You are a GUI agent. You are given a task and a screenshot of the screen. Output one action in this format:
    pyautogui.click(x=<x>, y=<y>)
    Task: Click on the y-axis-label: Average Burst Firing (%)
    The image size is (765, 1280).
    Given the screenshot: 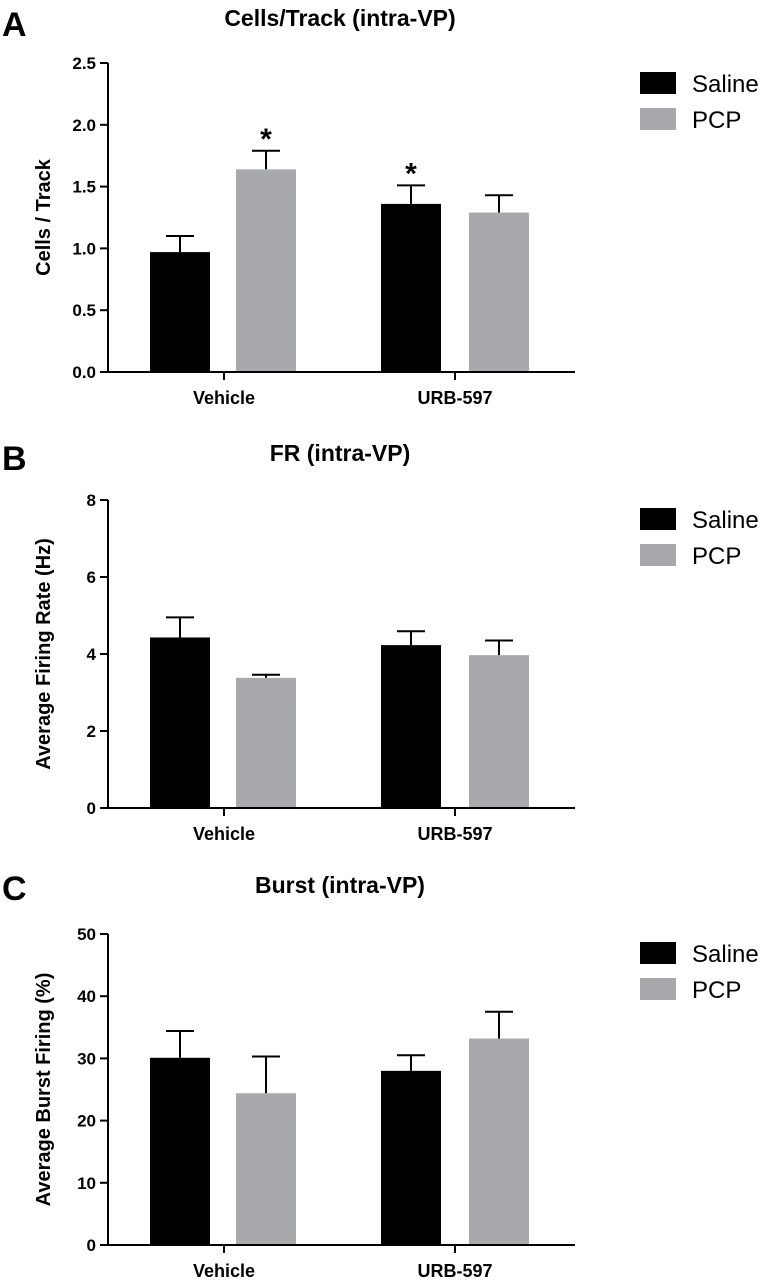 What is the action you would take?
    pyautogui.click(x=44, y=1090)
    